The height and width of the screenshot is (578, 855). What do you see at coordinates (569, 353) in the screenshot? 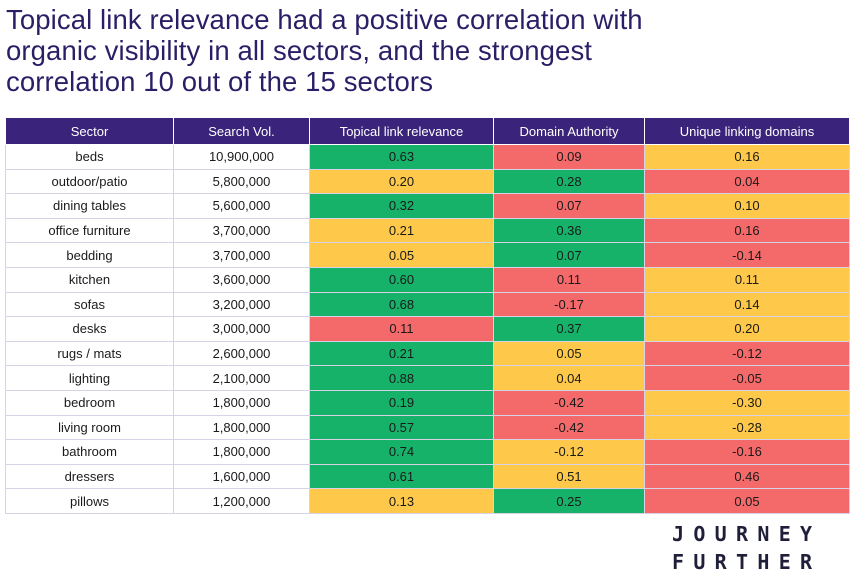
I see `cell-domain-authority: 0.05` at bounding box center [569, 353].